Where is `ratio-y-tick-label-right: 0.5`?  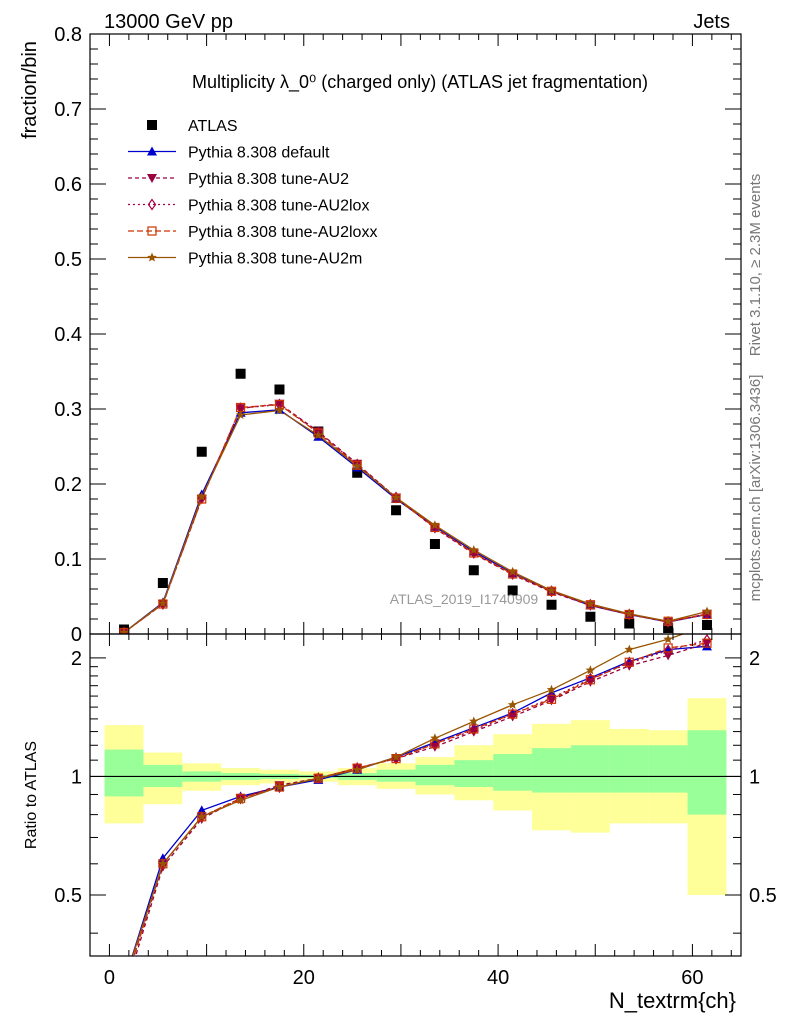
ratio-y-tick-label-right: 0.5 is located at coordinates (763, 896).